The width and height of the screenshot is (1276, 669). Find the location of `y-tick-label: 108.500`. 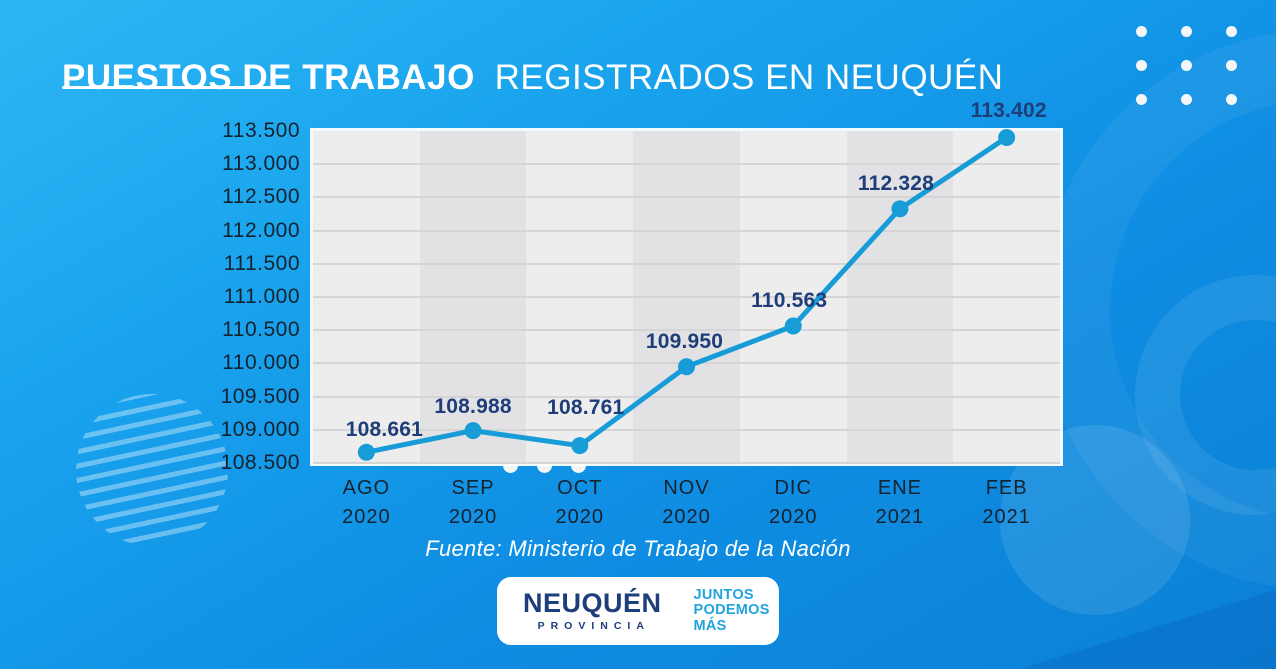

y-tick-label: 108.500 is located at coordinates (260, 462).